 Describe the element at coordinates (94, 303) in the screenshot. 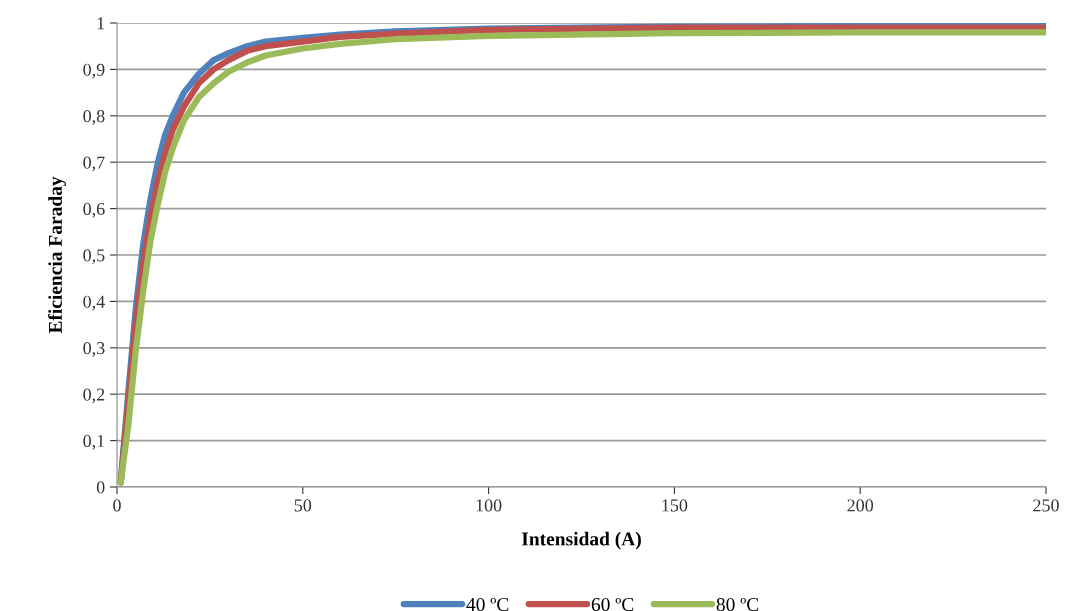

I see `y-tick-label: 0,4` at that location.